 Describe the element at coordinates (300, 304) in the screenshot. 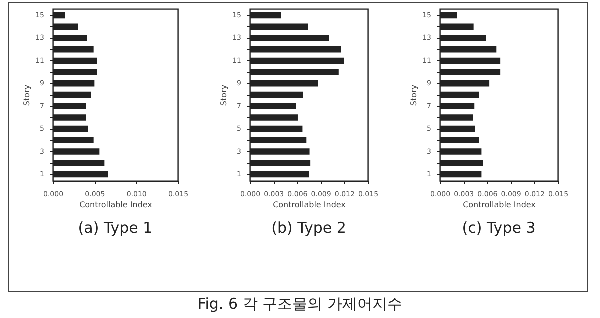

I see `caption: Fig. 6 각 구조물의 가제어지수` at that location.